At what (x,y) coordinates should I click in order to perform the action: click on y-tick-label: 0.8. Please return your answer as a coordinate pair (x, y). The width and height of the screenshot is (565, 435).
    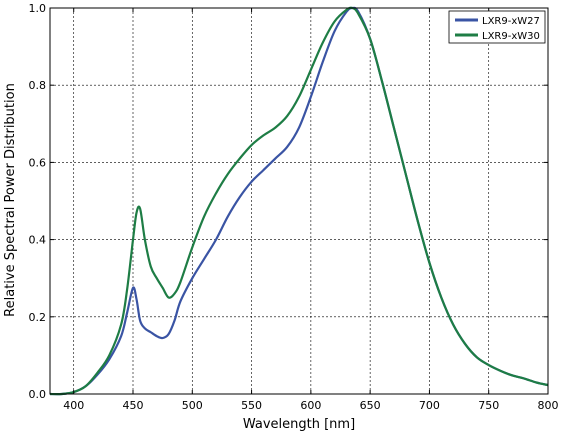
    Looking at the image, I should click on (38, 85).